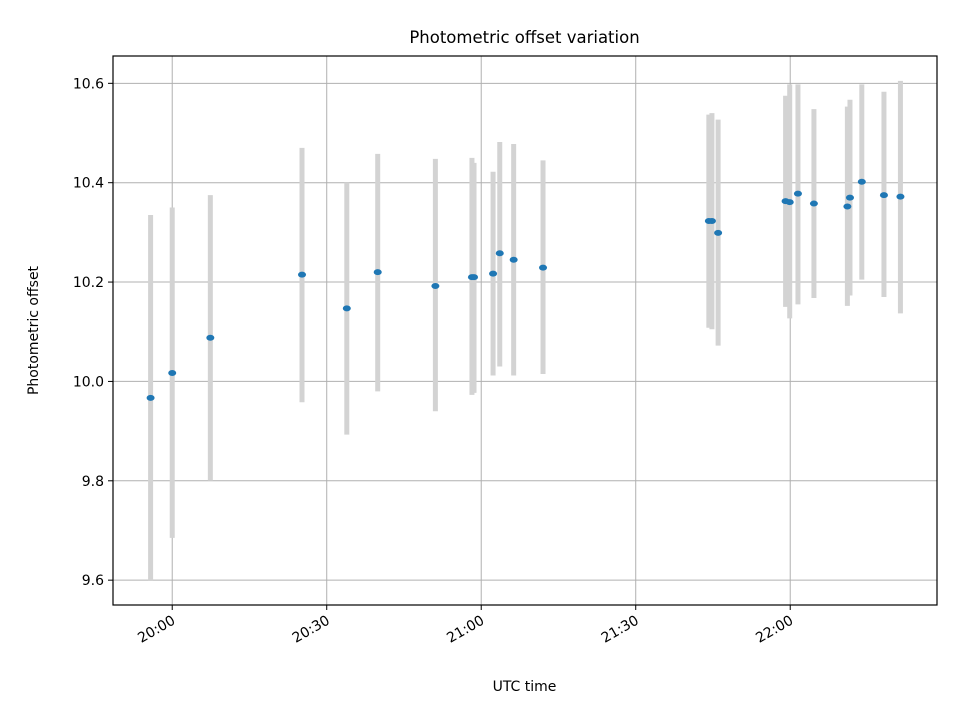 The width and height of the screenshot is (960, 720). Describe the element at coordinates (524, 37) in the screenshot. I see `chart-title: Photometric offset variation` at that location.